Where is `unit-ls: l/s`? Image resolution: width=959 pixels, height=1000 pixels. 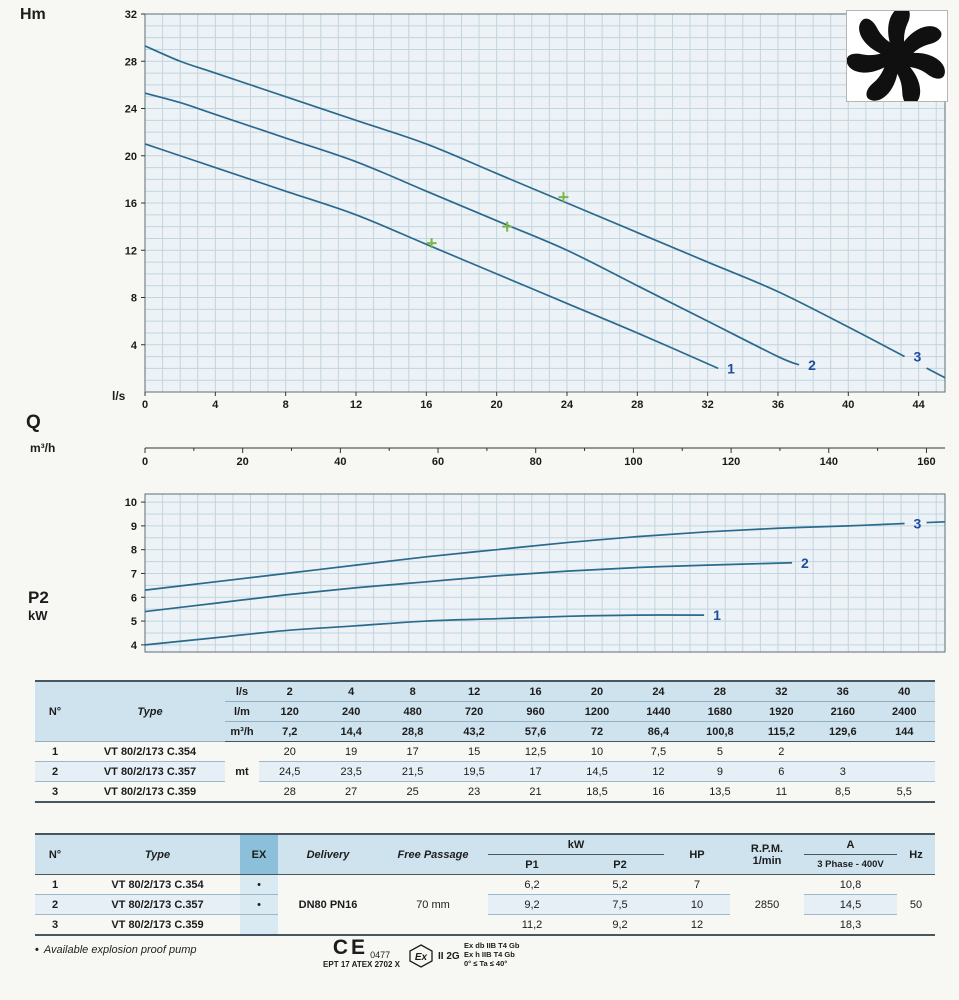
unit-ls: l/s is located at coordinates (242, 691).